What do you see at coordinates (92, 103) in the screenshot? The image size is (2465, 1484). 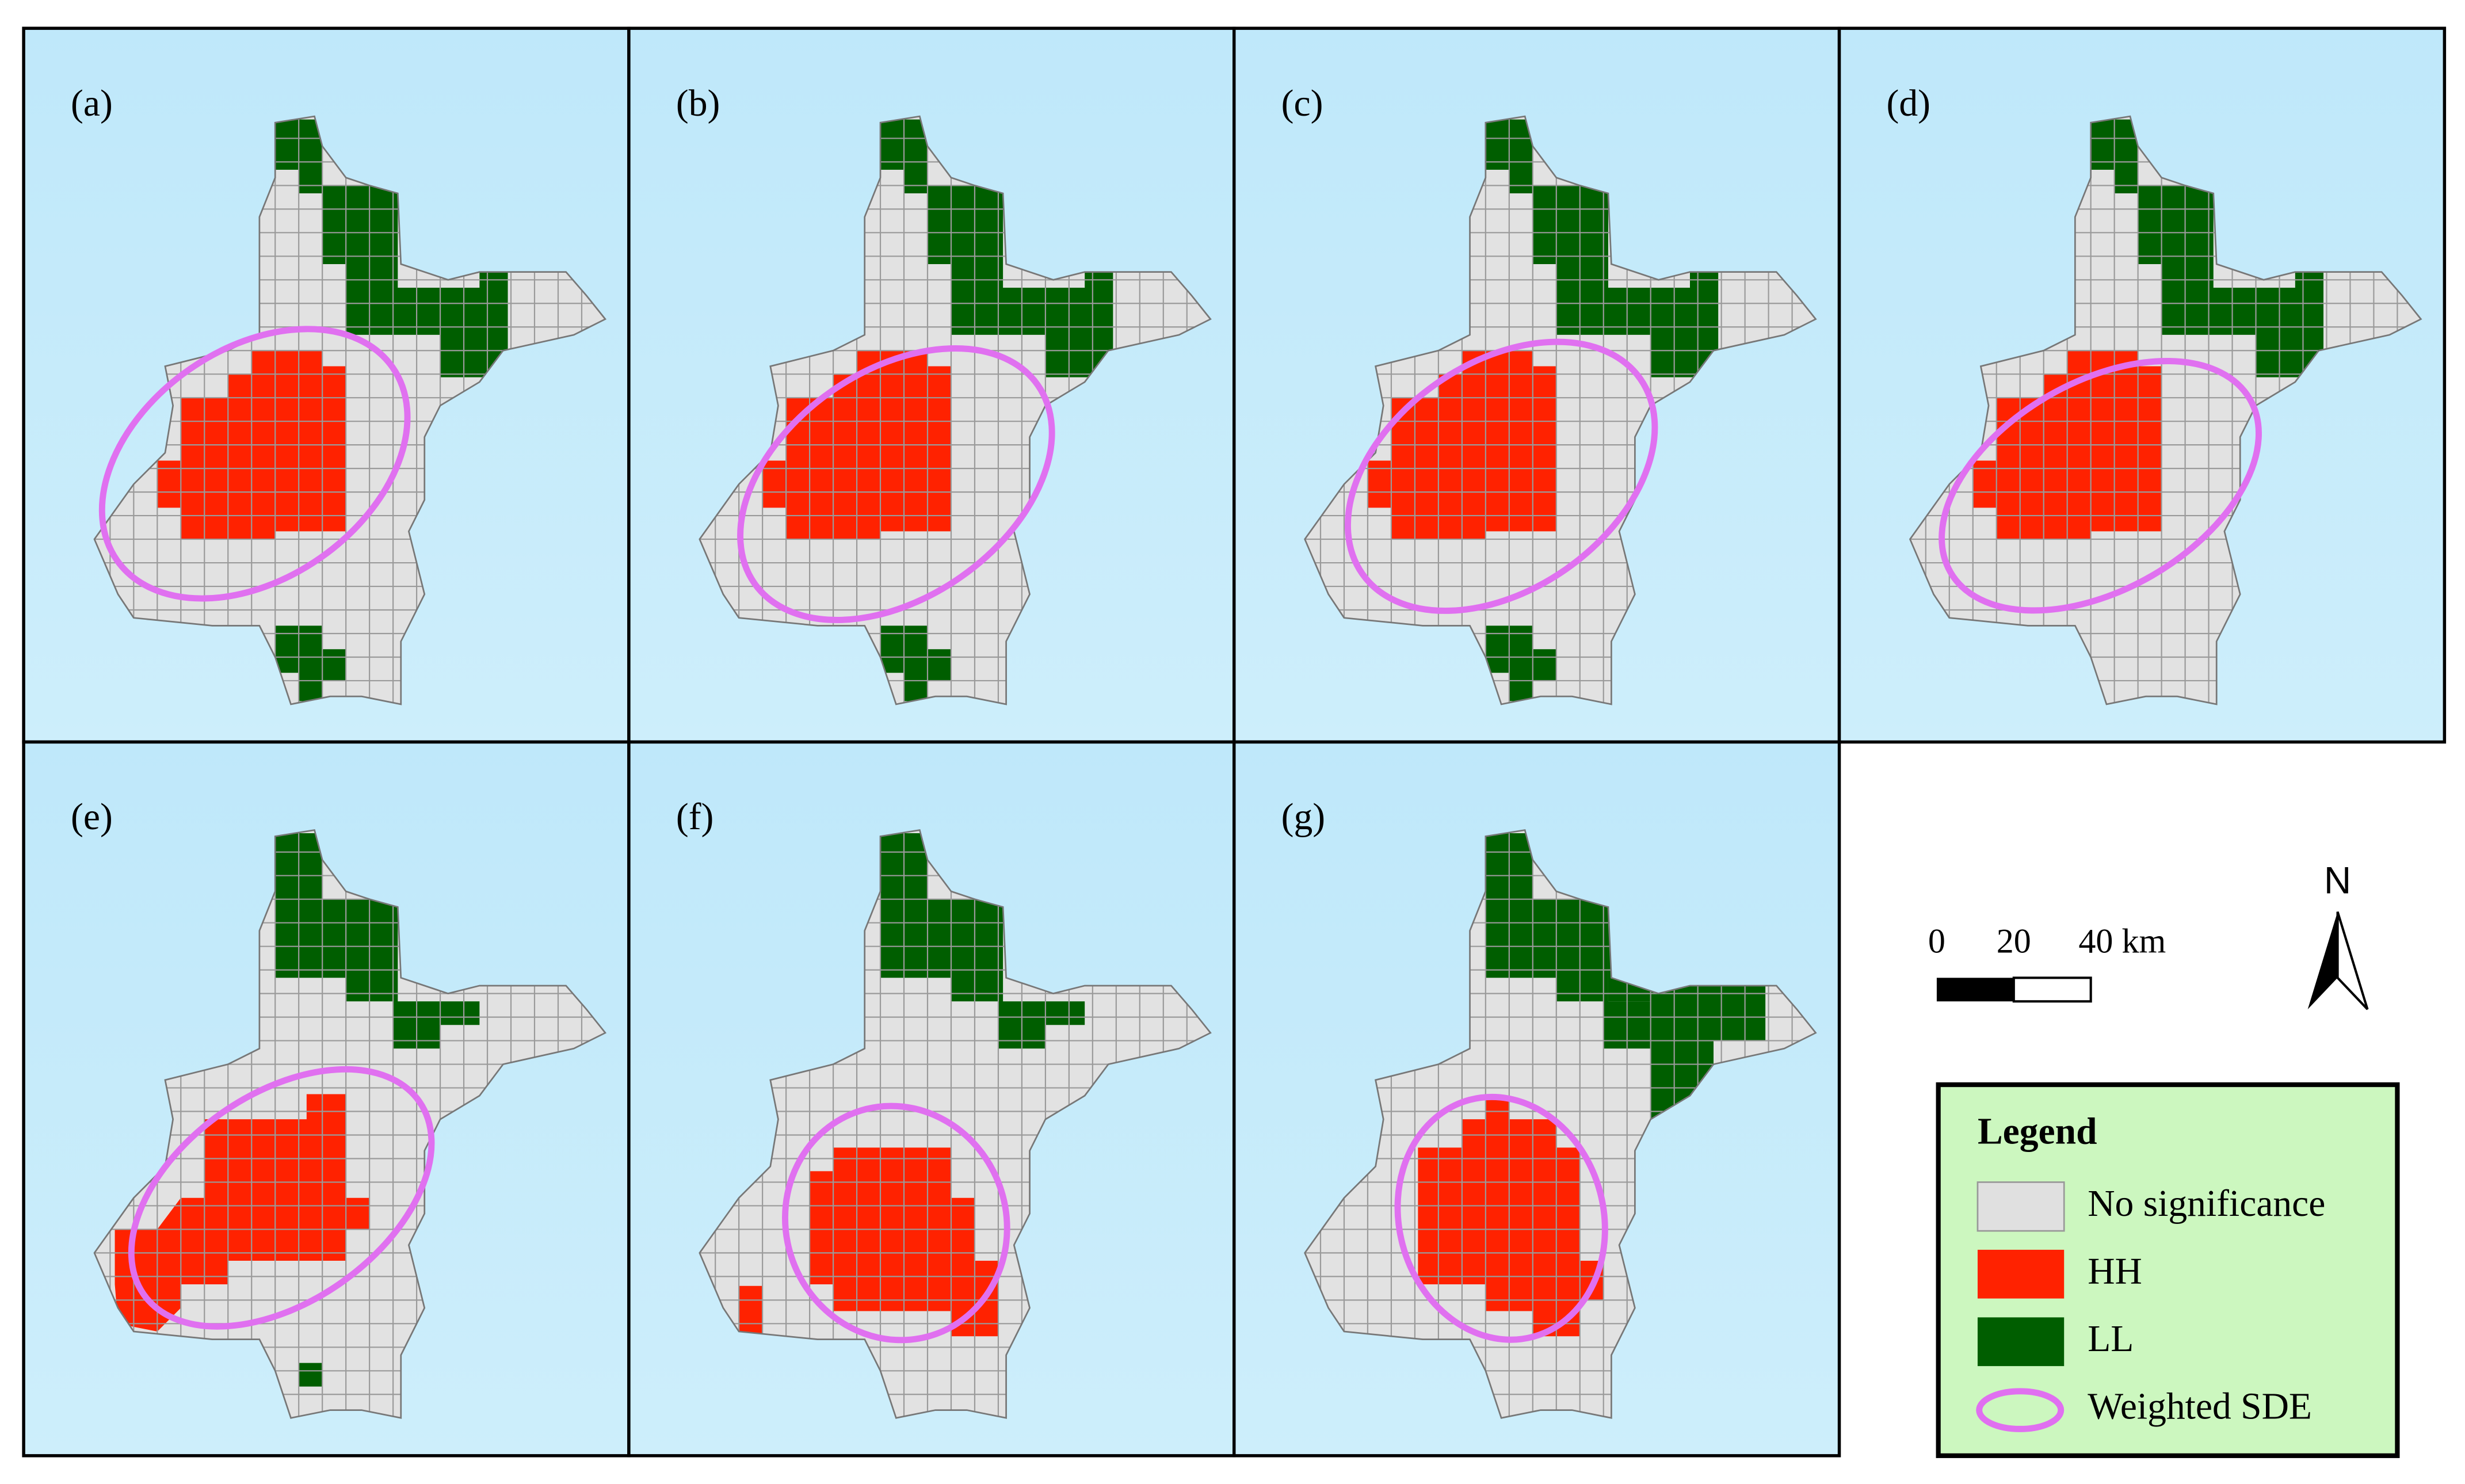 I see `panel-label: (a)` at bounding box center [92, 103].